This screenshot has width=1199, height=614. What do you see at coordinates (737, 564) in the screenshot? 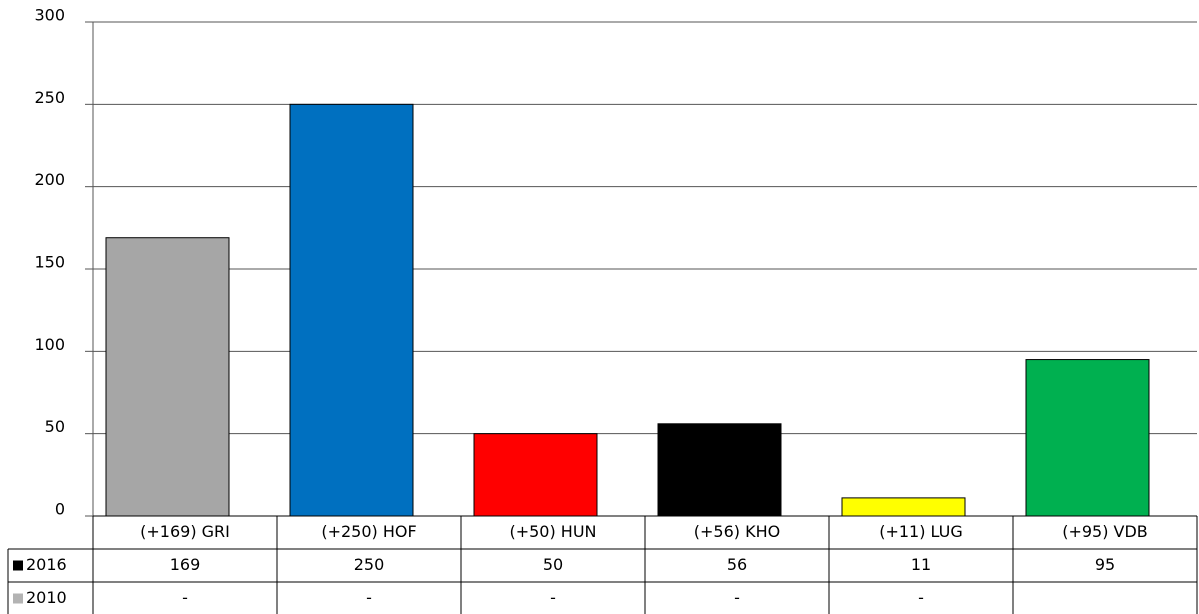
I see `table-value: 56` at bounding box center [737, 564].